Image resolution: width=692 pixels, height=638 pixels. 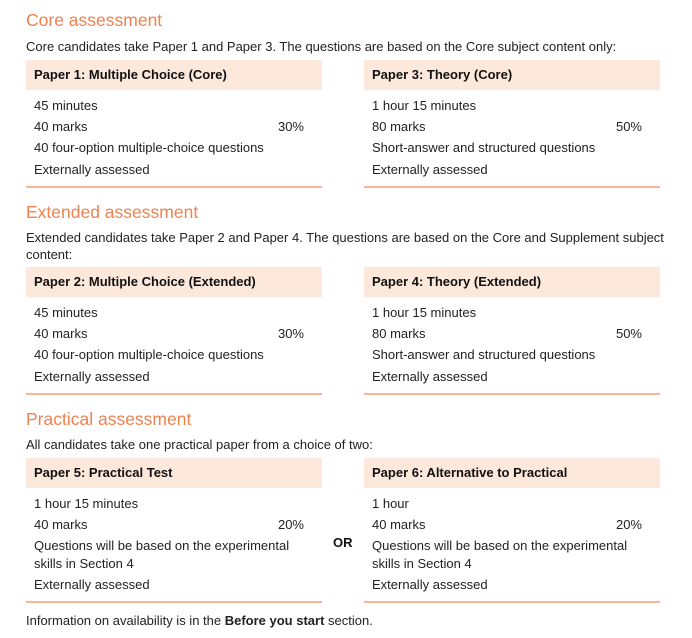 I want to click on paper-title: Paper 3: Theory (Core), so click(x=512, y=75).